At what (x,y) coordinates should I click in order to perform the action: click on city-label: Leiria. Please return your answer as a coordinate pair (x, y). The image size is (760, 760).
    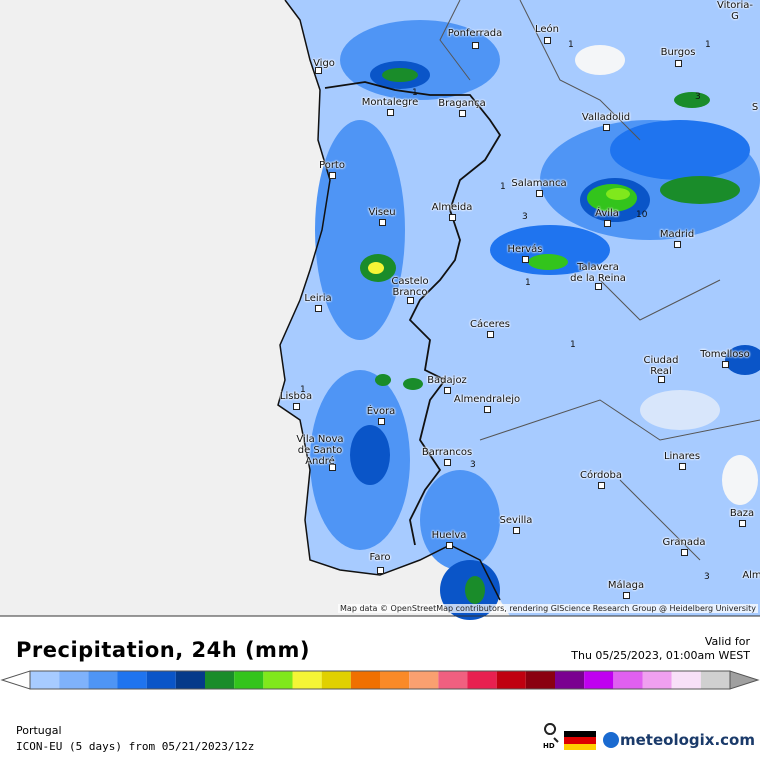
    Looking at the image, I should click on (318, 298).